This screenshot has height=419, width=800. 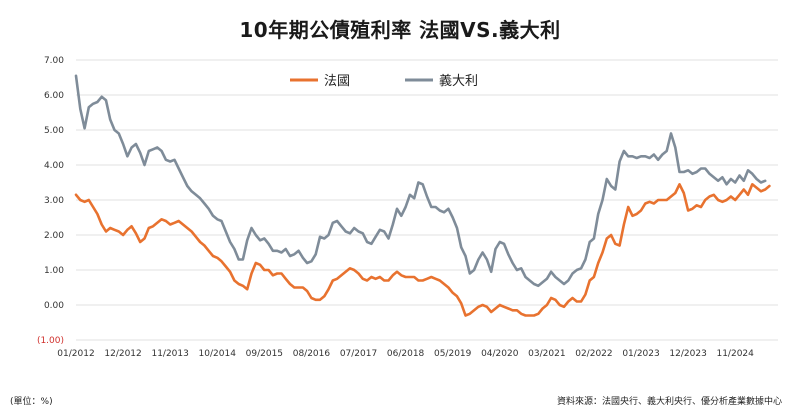 I want to click on legend-label: 法國, so click(x=337, y=81).